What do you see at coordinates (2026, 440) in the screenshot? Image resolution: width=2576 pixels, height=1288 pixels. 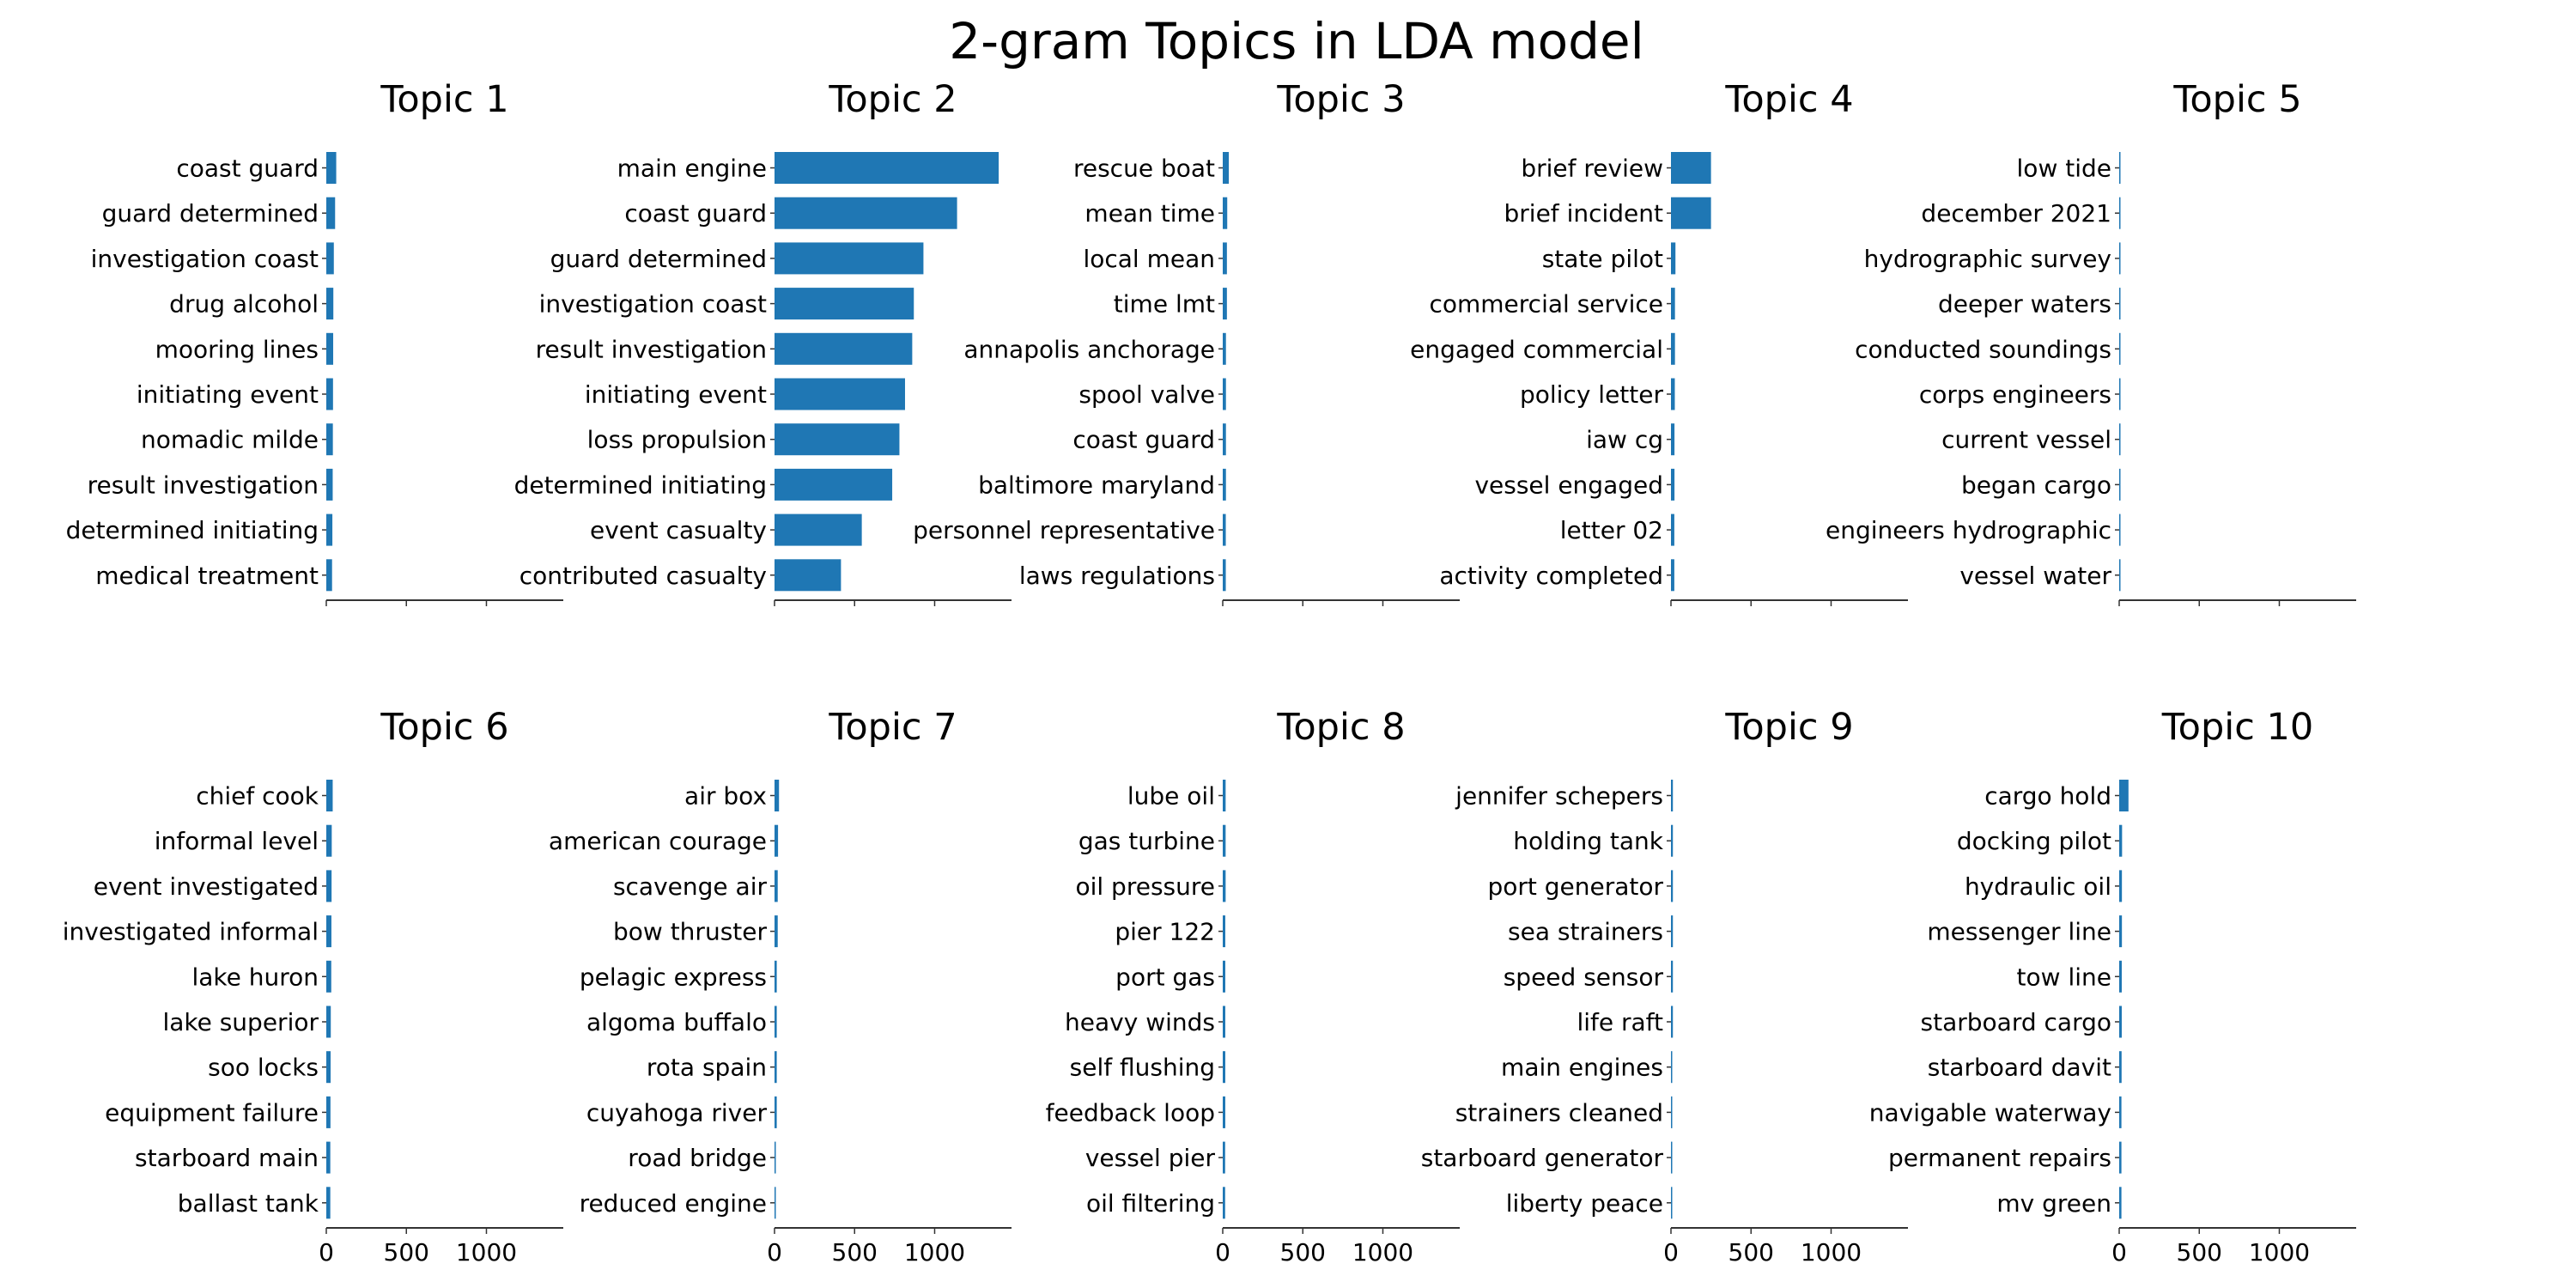 I see `category-label: current vessel` at bounding box center [2026, 440].